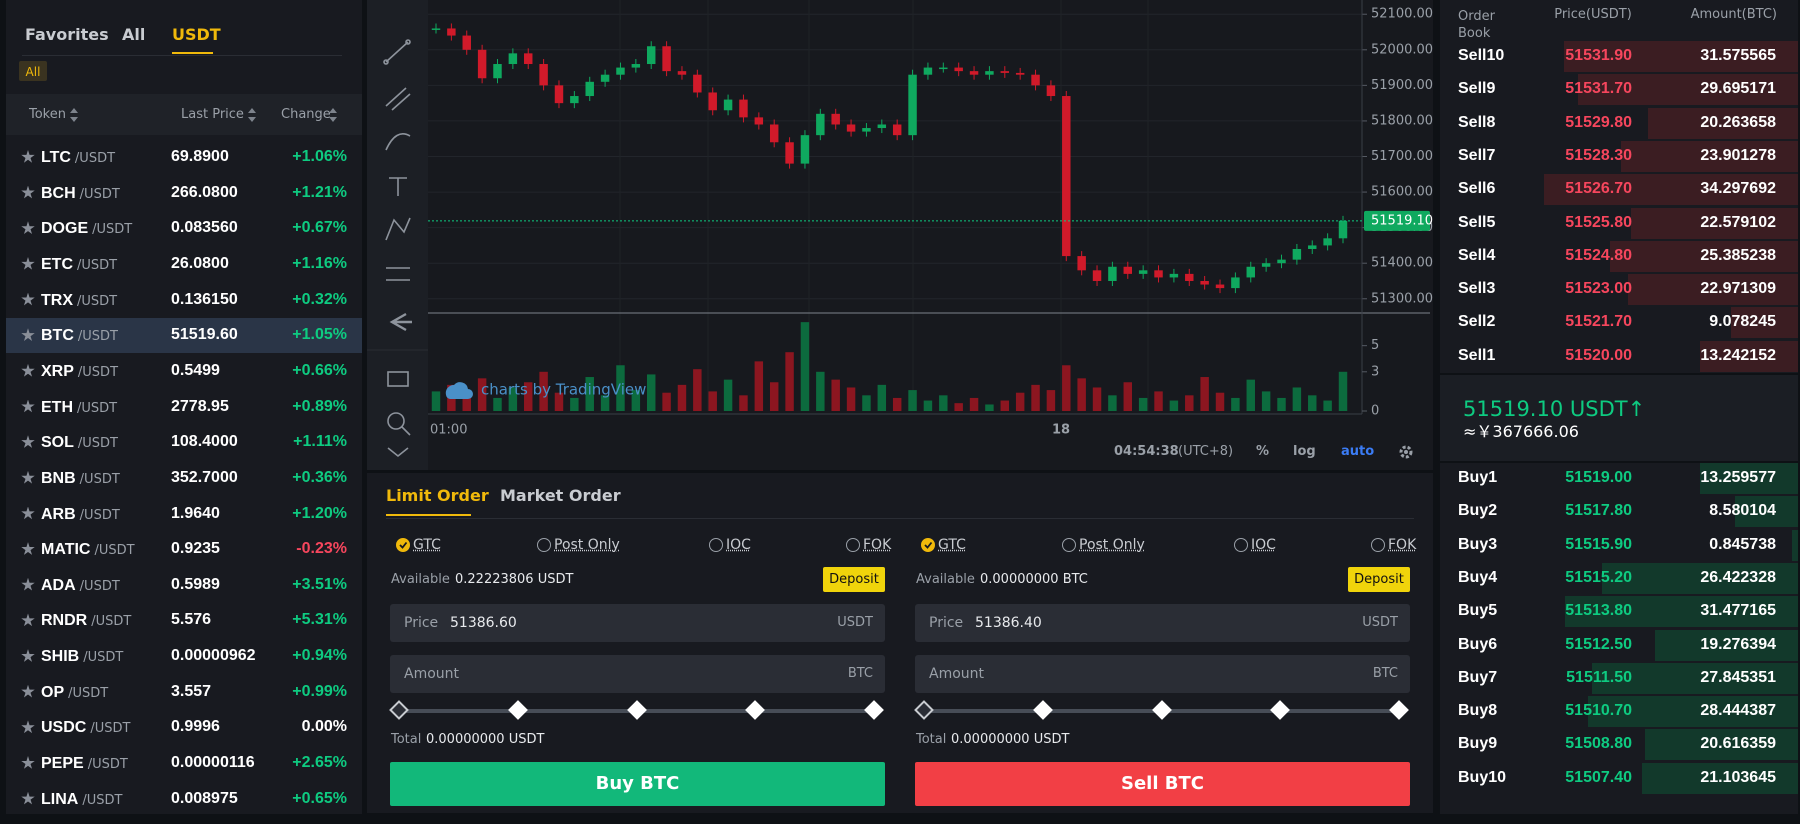  Describe the element at coordinates (1477, 122) in the screenshot. I see `book-level: Sell8` at that location.